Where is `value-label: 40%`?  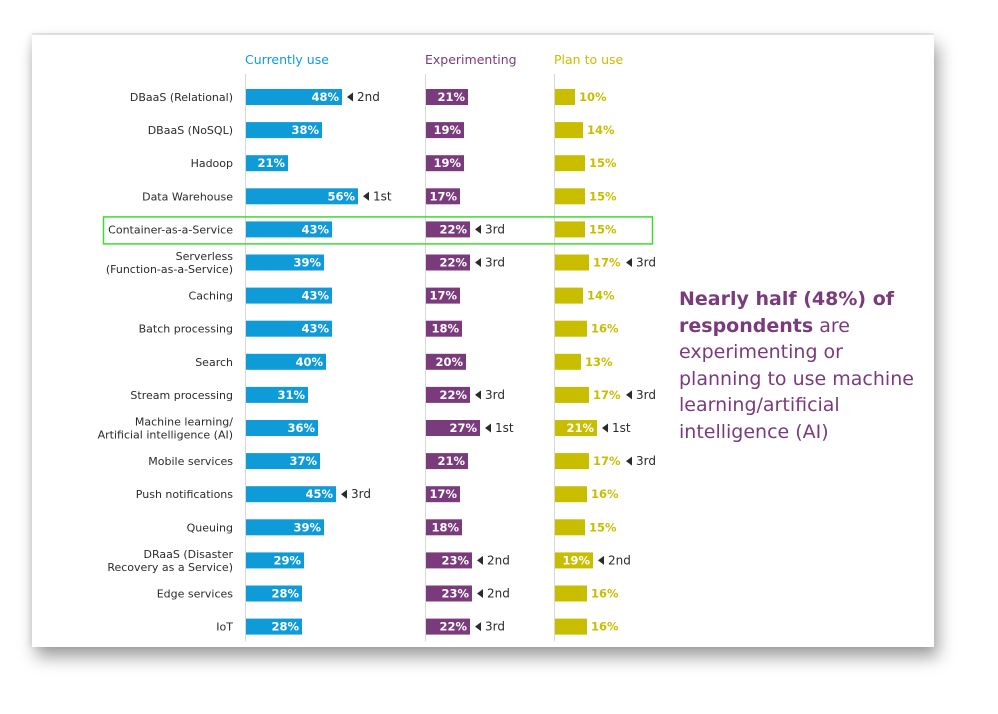 value-label: 40% is located at coordinates (309, 362).